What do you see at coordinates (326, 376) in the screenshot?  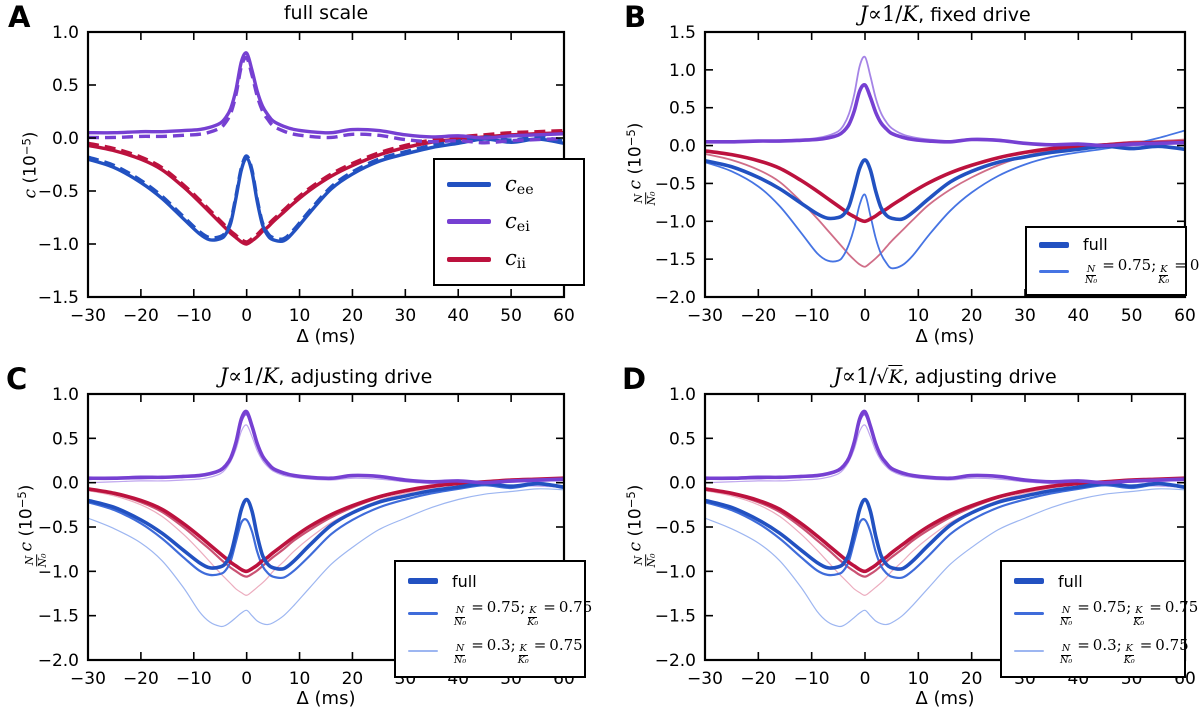 I see `panel-title: J∝1/K, adjusting drive` at bounding box center [326, 376].